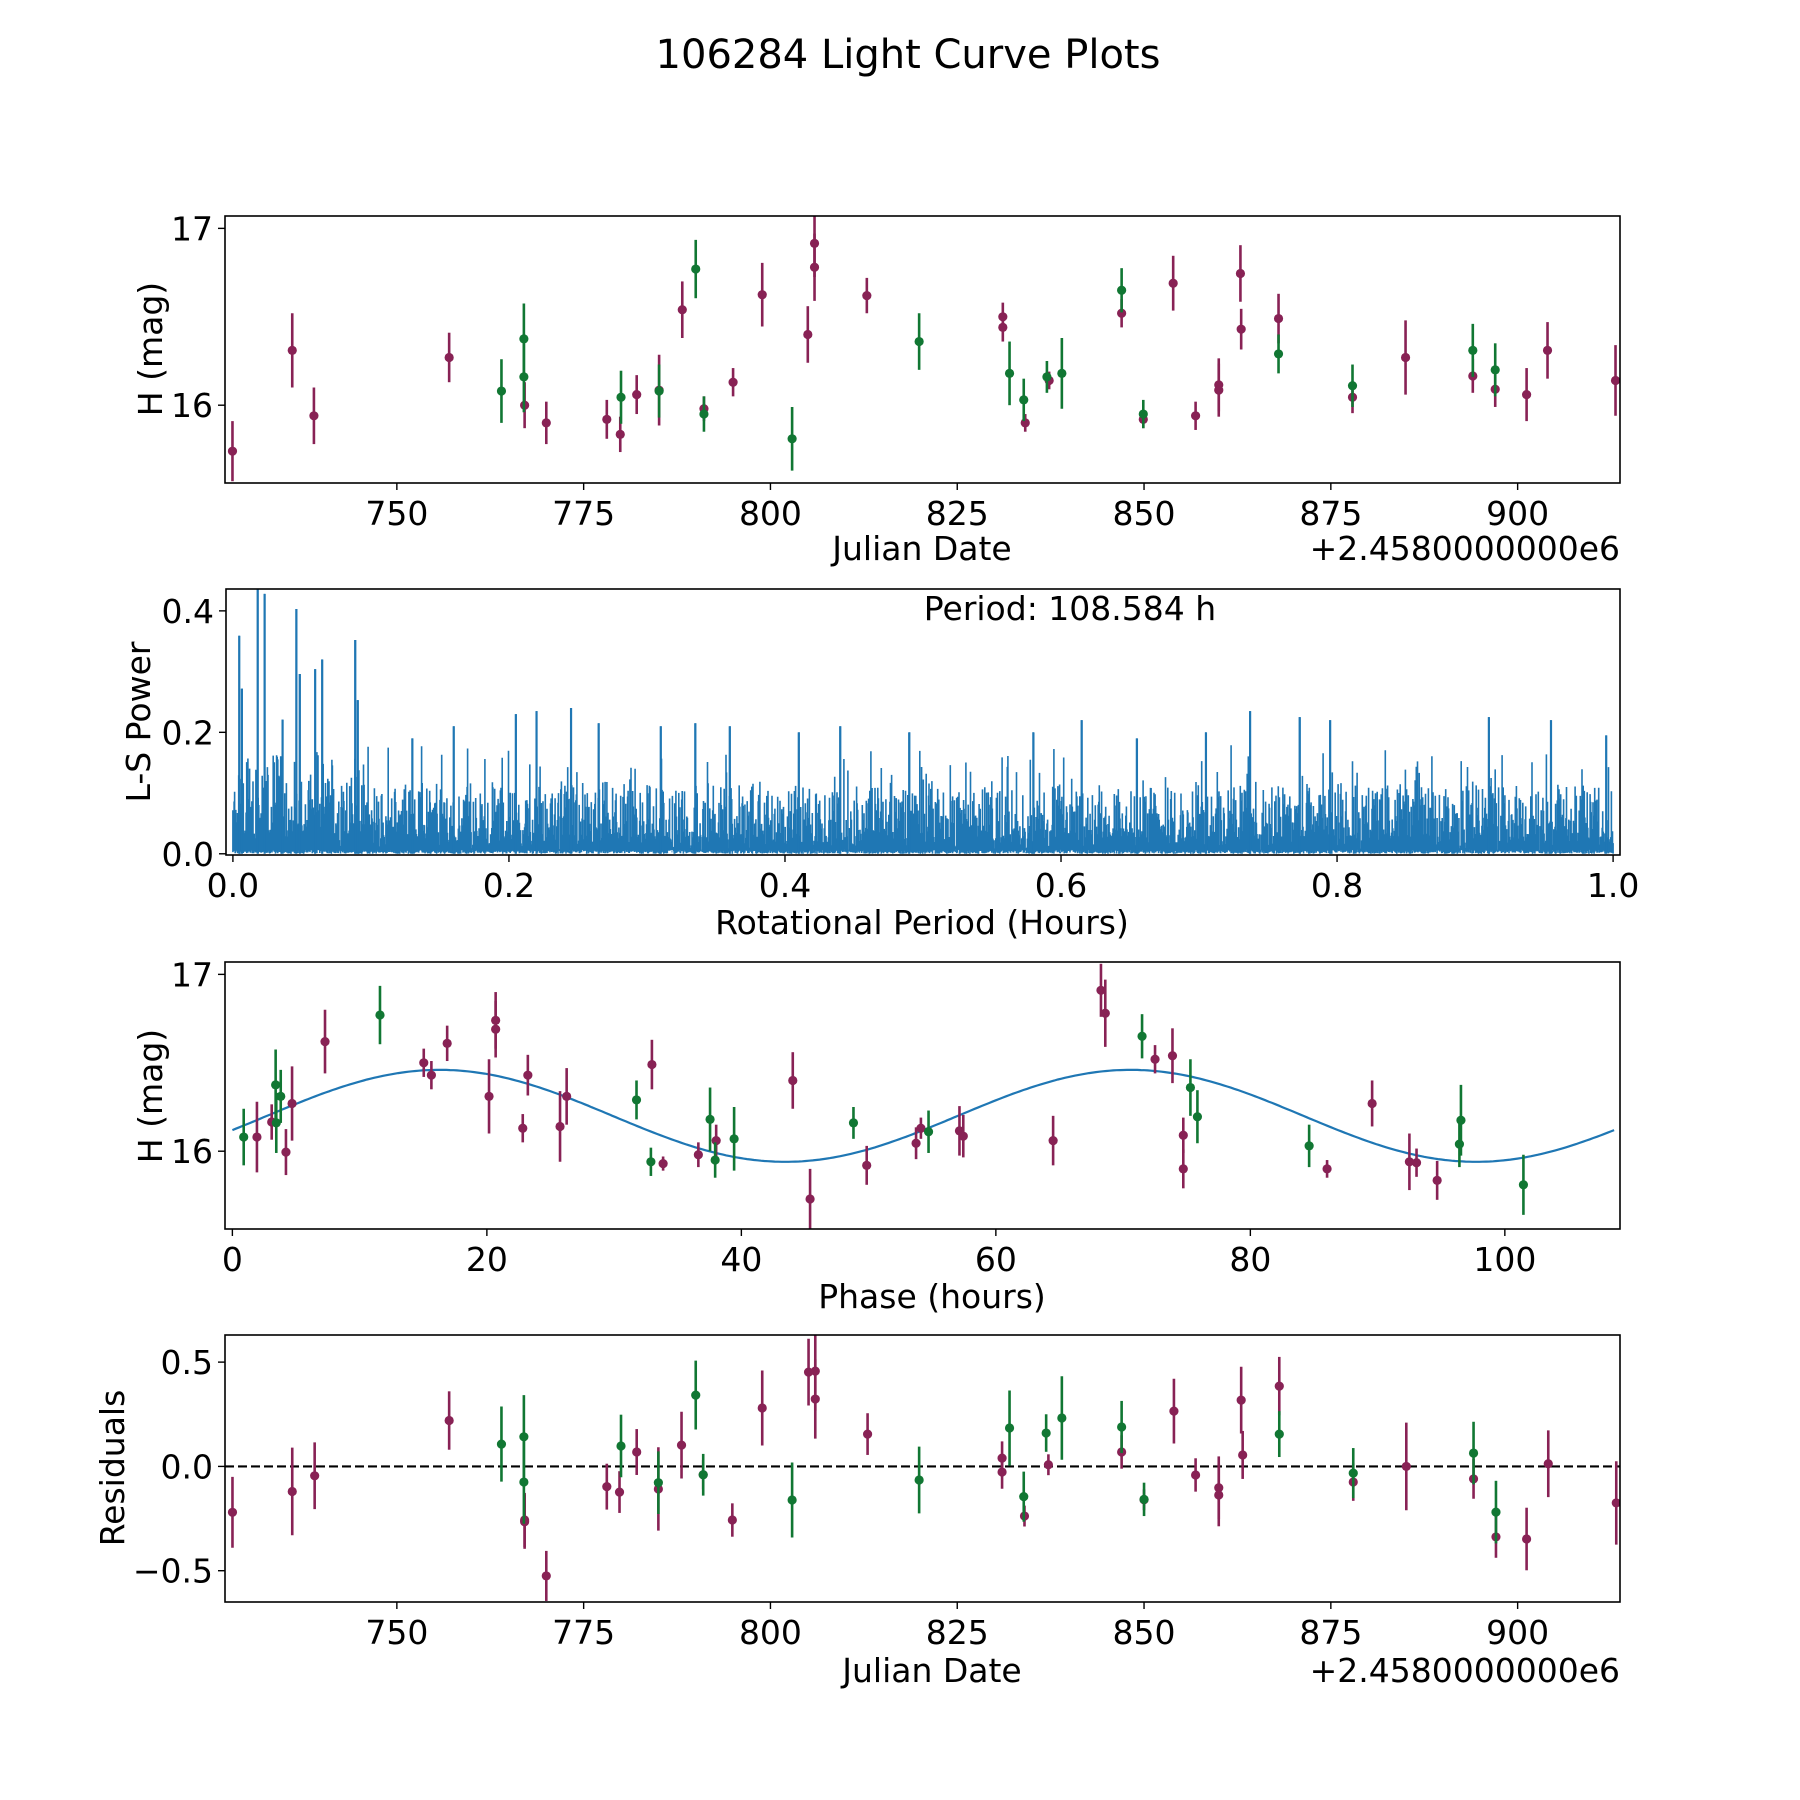  I want to click on phased-xlabel: Phase (hours), so click(932, 1296).